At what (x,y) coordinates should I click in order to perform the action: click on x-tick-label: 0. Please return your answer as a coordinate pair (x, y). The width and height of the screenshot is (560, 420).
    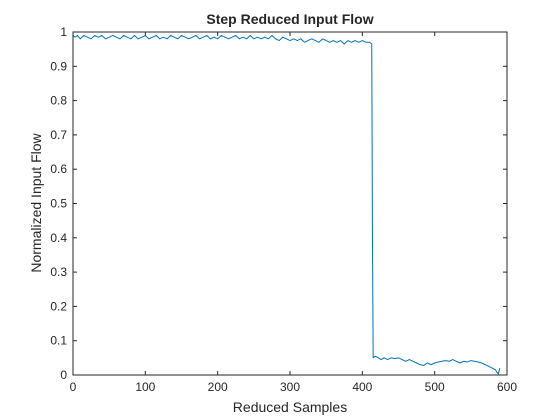
    Looking at the image, I should click on (73, 387).